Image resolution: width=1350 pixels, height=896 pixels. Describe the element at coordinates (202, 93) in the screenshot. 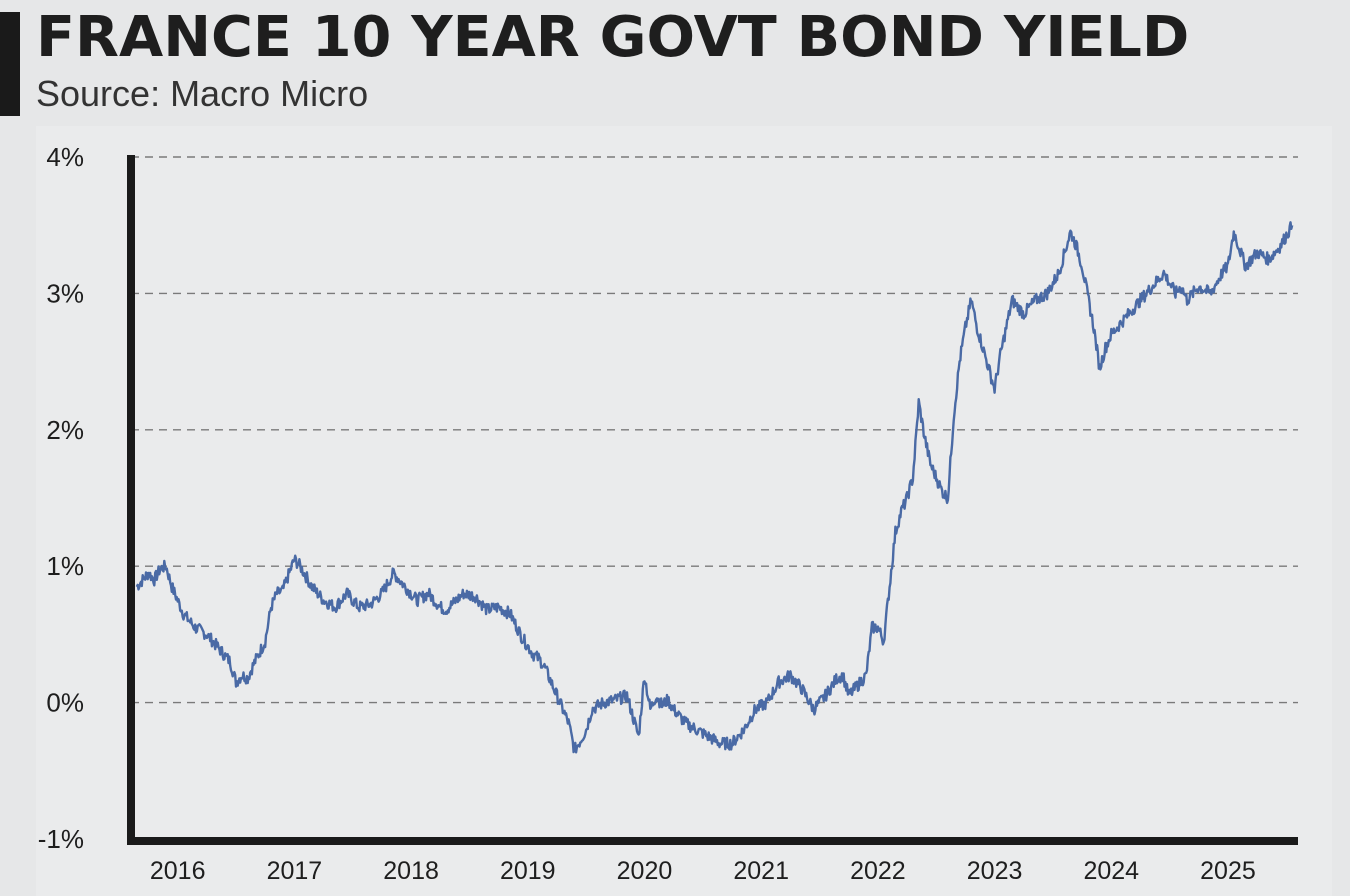

I see `chart-subtitle: Source: Macro Micro` at that location.